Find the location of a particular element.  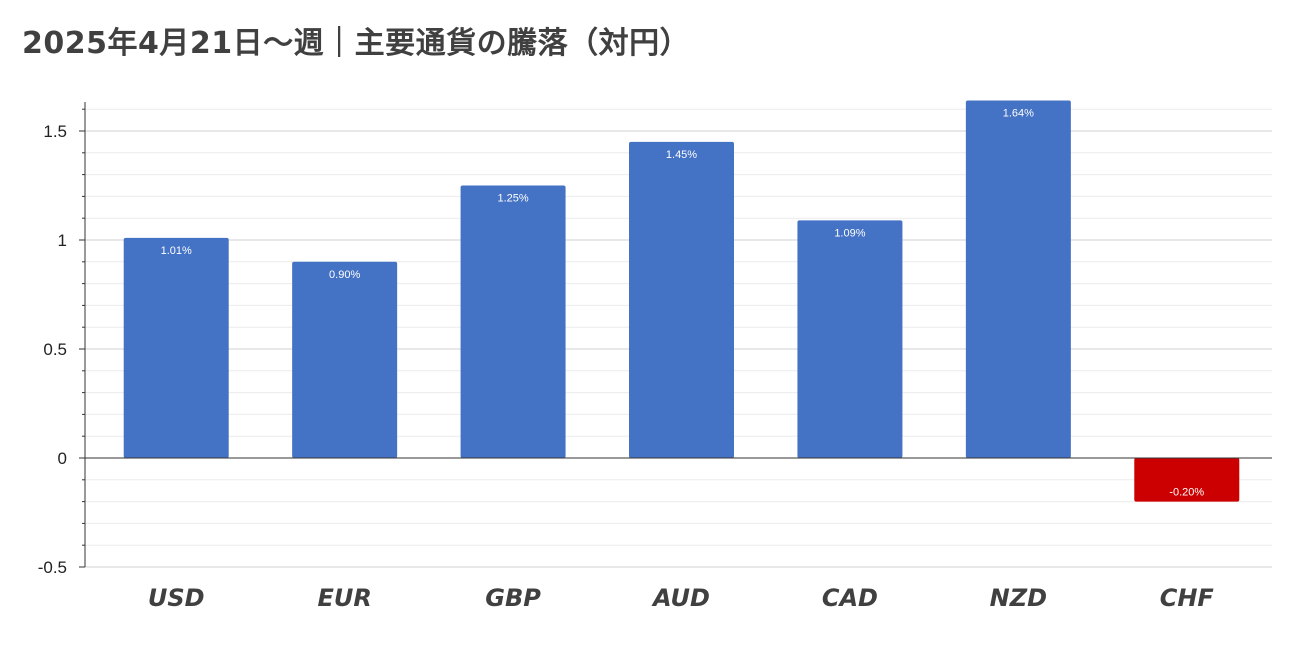

data-label-gbp: 1.25% is located at coordinates (512, 199).